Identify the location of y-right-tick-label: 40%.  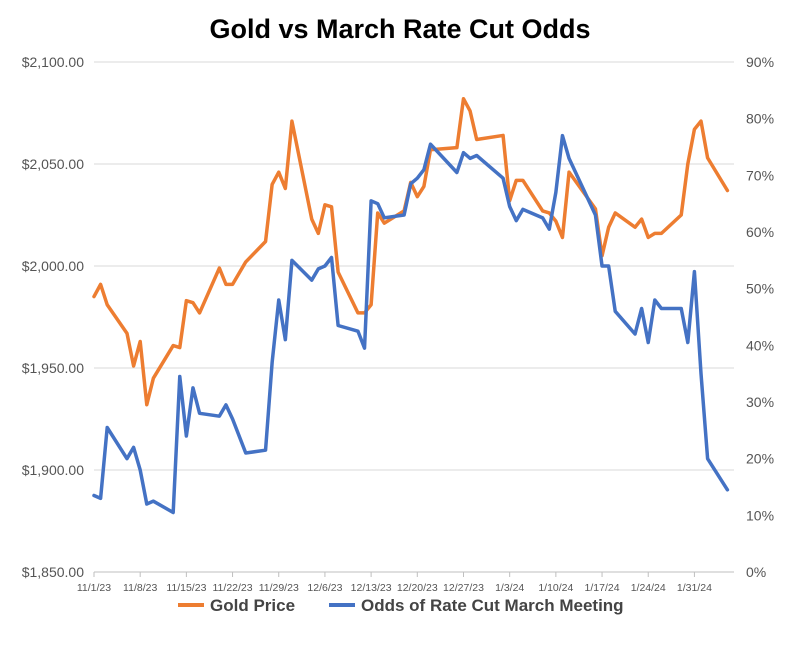
(760, 345).